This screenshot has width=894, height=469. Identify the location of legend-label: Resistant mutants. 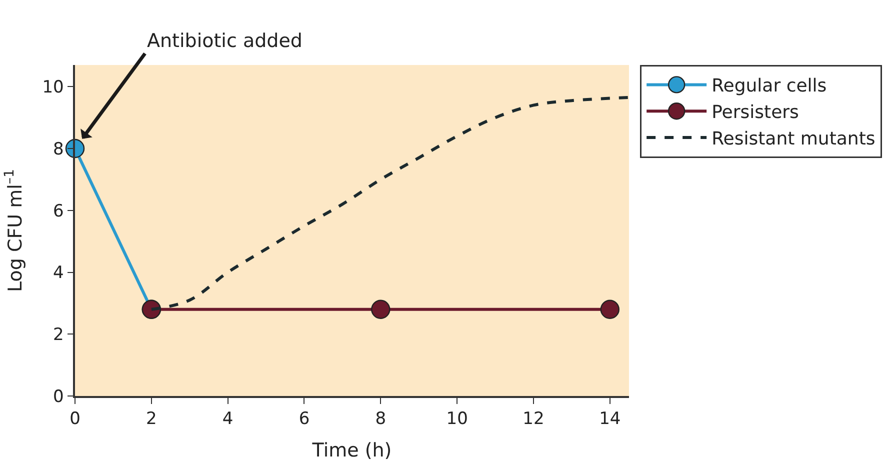
(794, 139).